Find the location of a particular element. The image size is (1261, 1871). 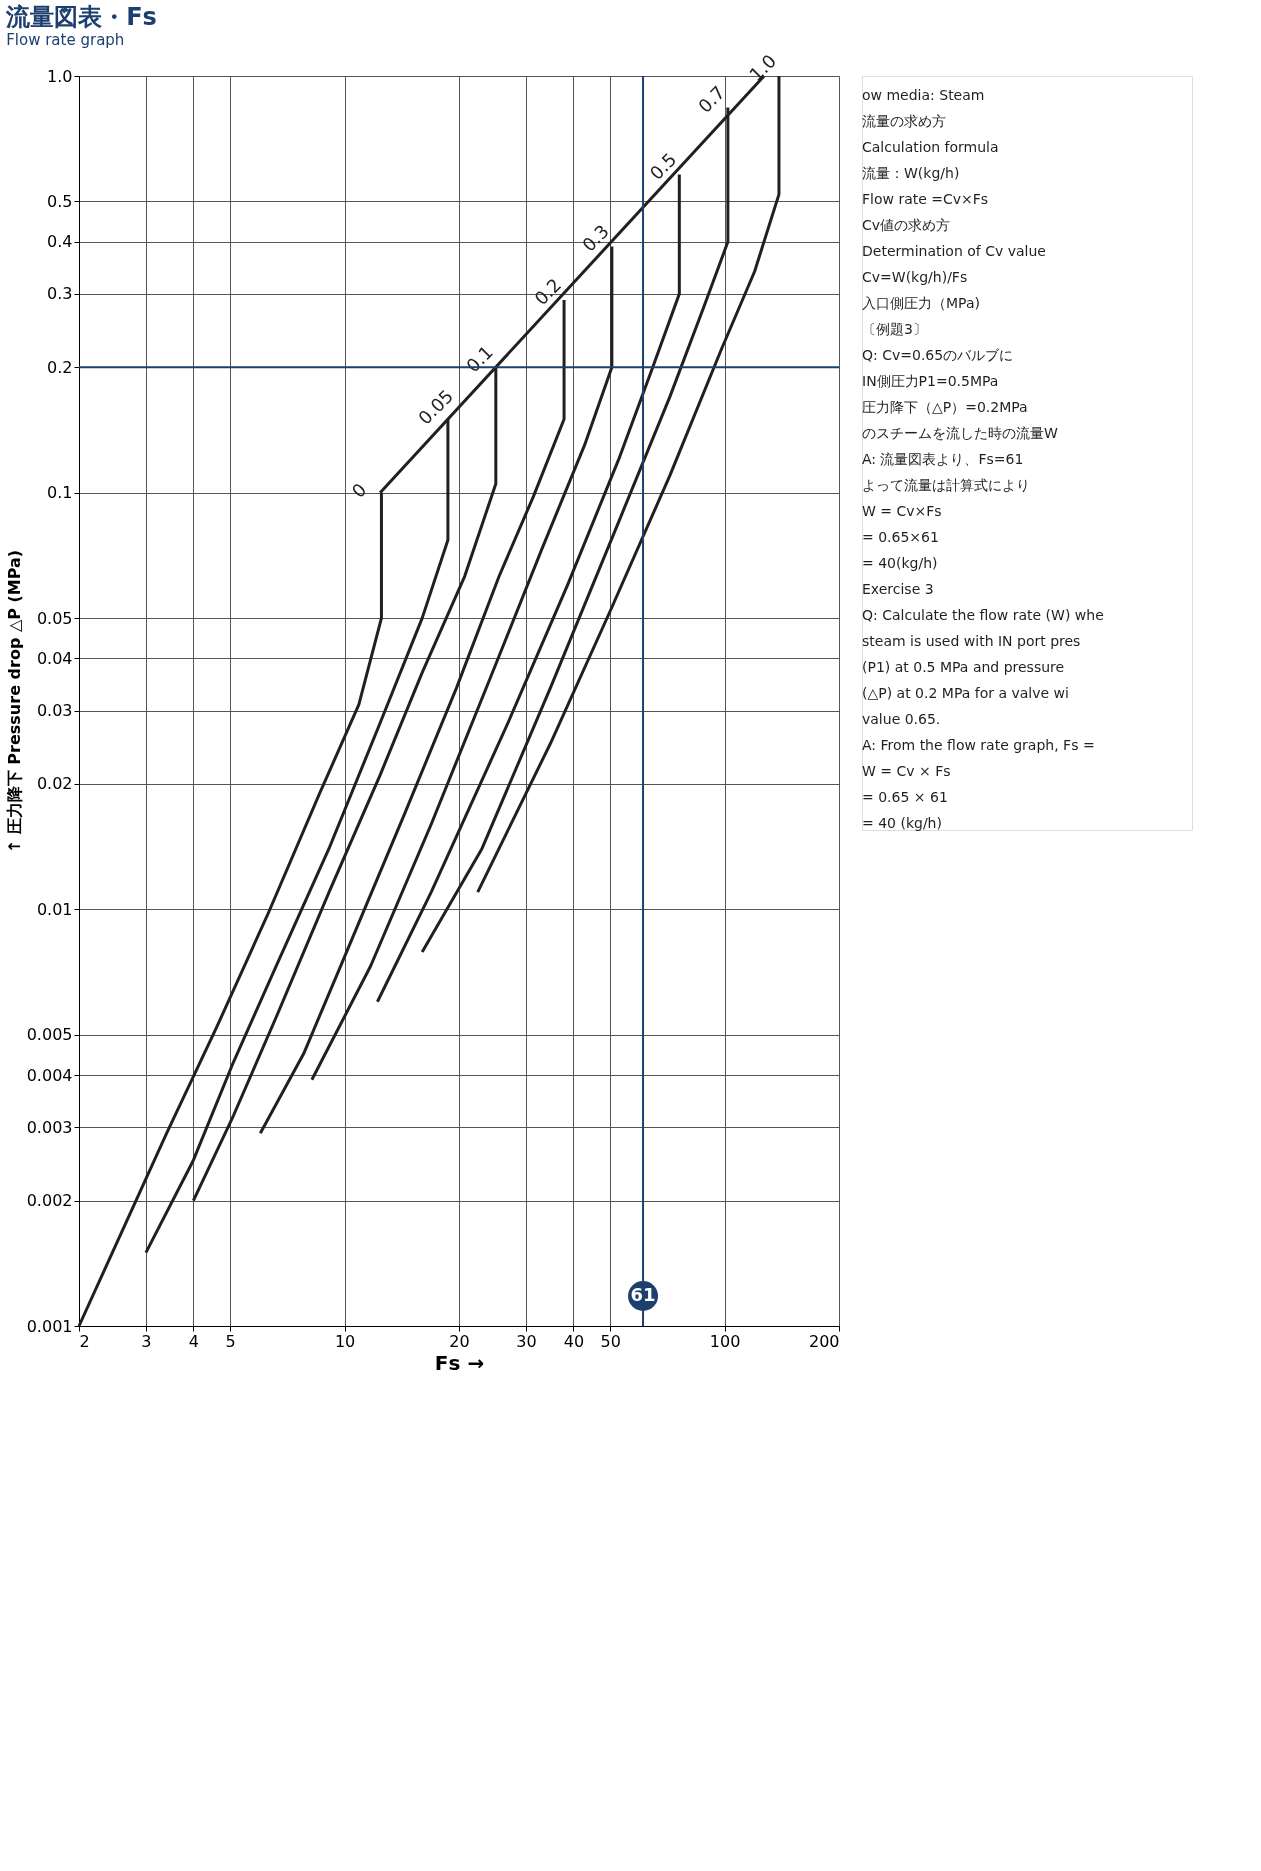

text: Q: Calculate the flow rate (W) whe is located at coordinates (983, 615).